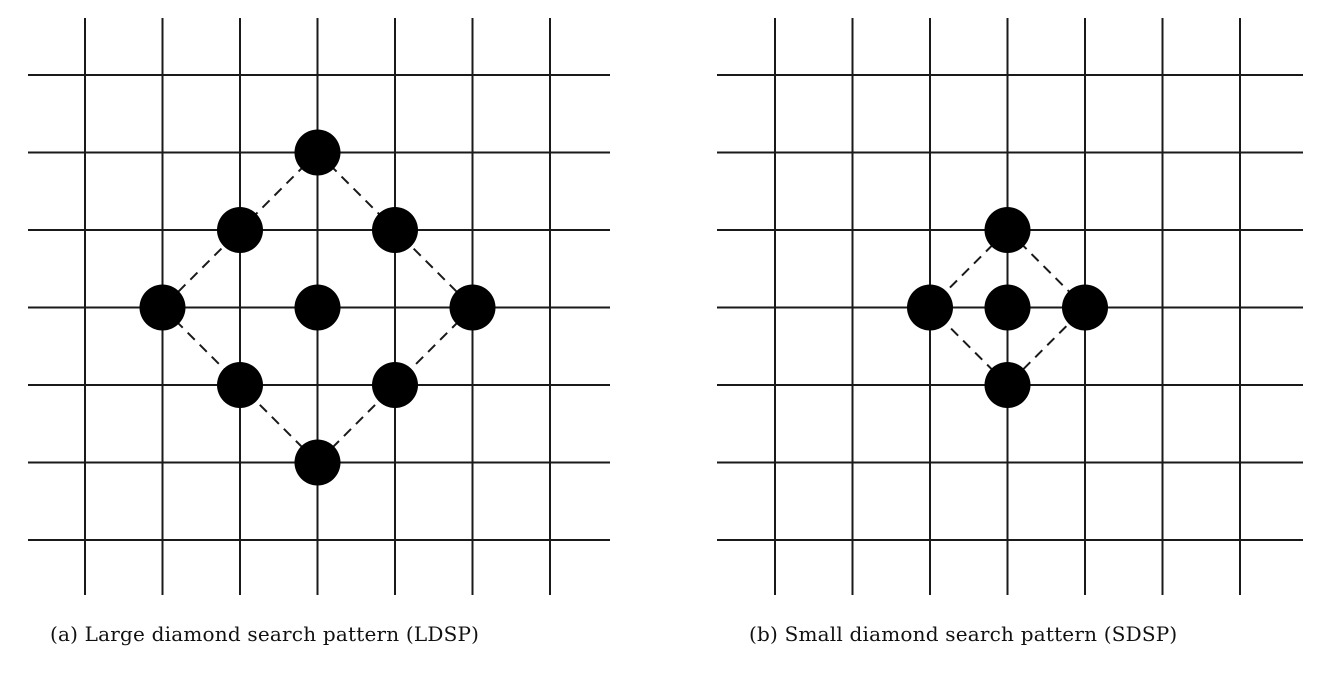 The image size is (1334, 689). Describe the element at coordinates (265, 634) in the screenshot. I see `ldsp-caption: (a) Large diamond search pattern (LDSP)` at that location.